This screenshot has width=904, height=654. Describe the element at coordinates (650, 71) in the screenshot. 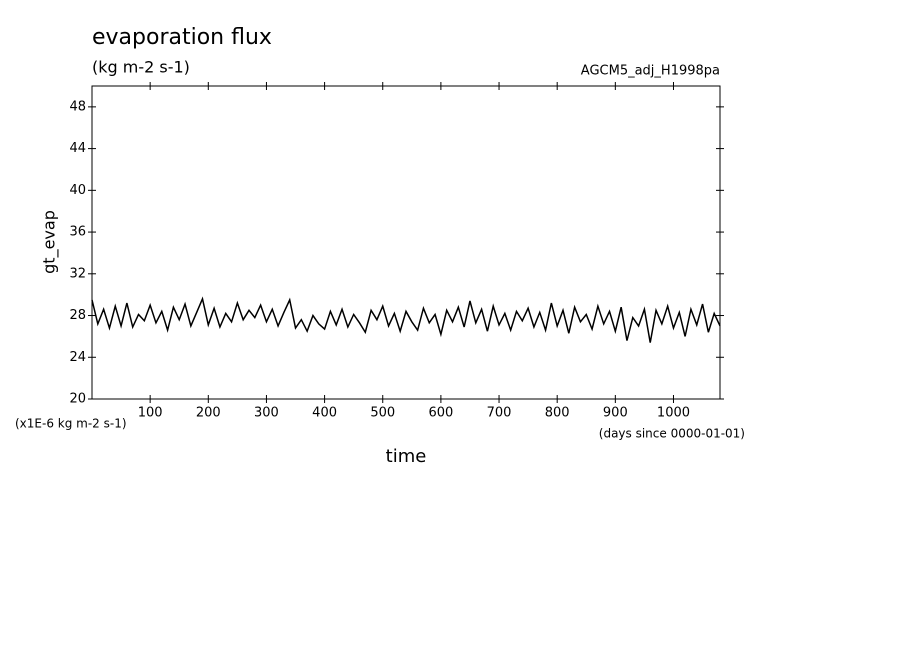

I see `run-label: AGCM5_adj_H1998pa` at that location.